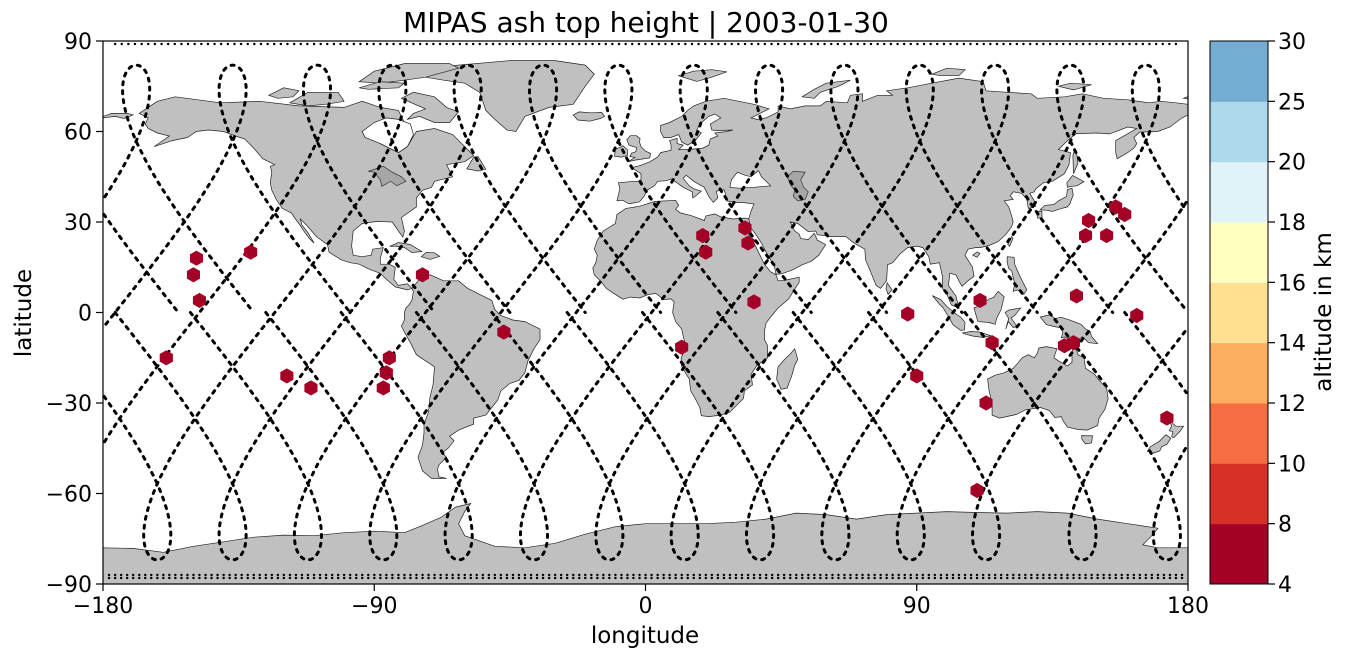  What do you see at coordinates (976, 254) in the screenshot?
I see `hainan-landmass` at bounding box center [976, 254].